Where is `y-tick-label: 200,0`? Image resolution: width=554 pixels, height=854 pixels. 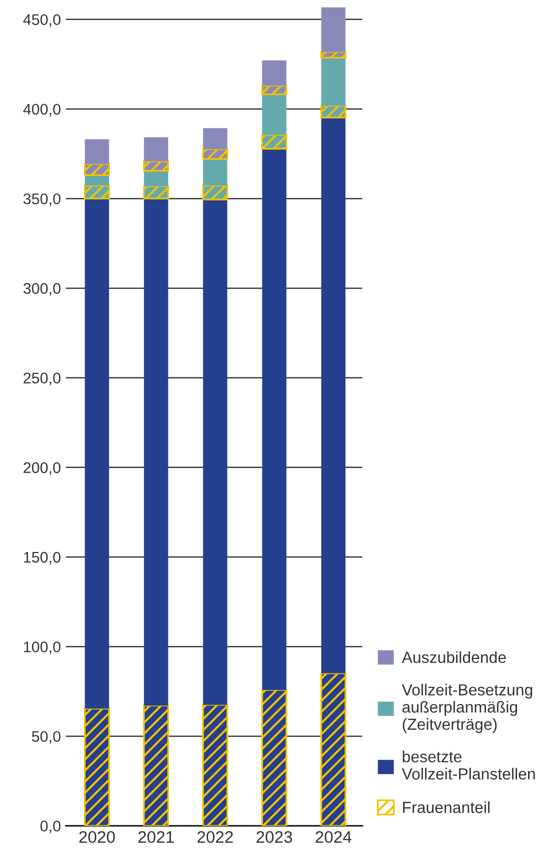
y-tick-label: 200,0 is located at coordinates (42, 468).